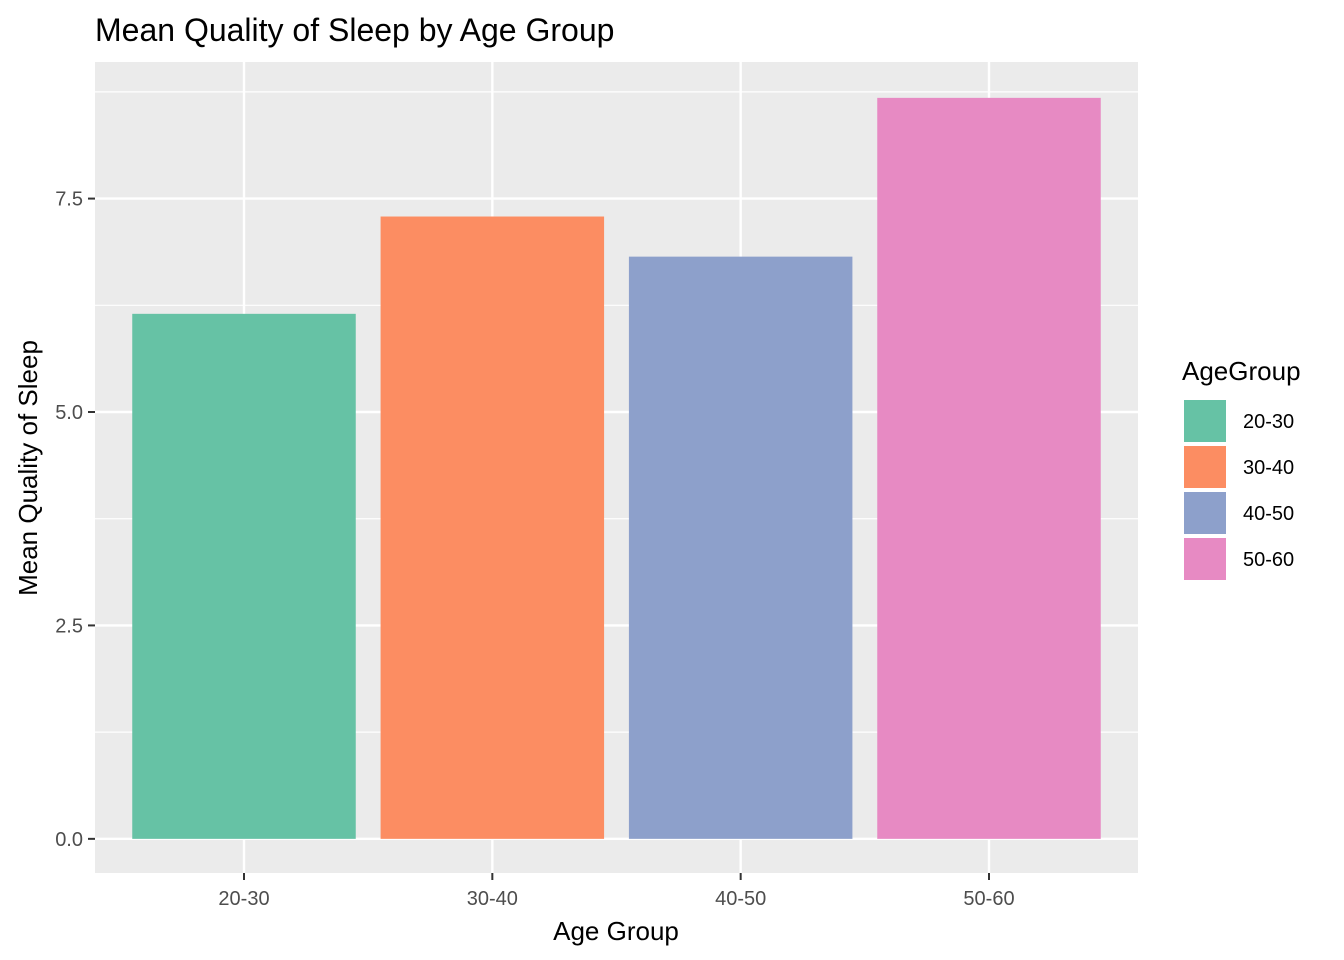 The image size is (1344, 960). I want to click on y-tick-label: 5.0, so click(69, 413).